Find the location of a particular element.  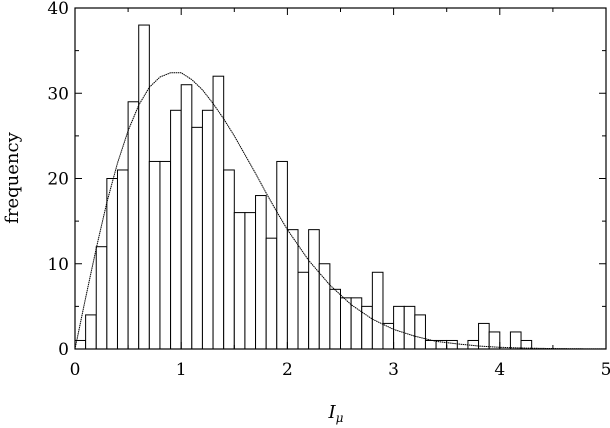

y-axis-label: frequency is located at coordinates (12, 177).